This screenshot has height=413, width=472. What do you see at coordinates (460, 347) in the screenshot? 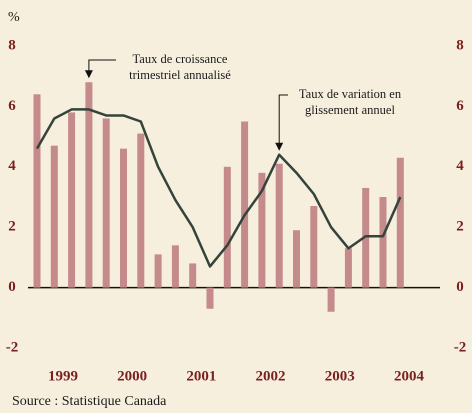
I see `y2-tick-label: -2` at bounding box center [460, 347].